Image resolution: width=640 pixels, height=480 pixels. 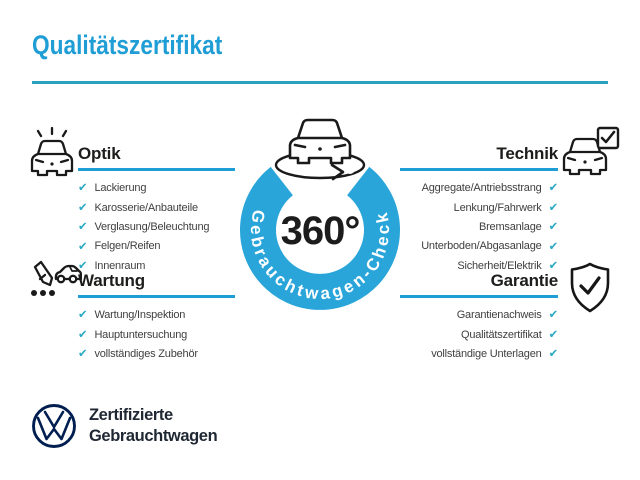 I want to click on check-item: ✔ Felgen/Reifen, so click(x=163, y=246).